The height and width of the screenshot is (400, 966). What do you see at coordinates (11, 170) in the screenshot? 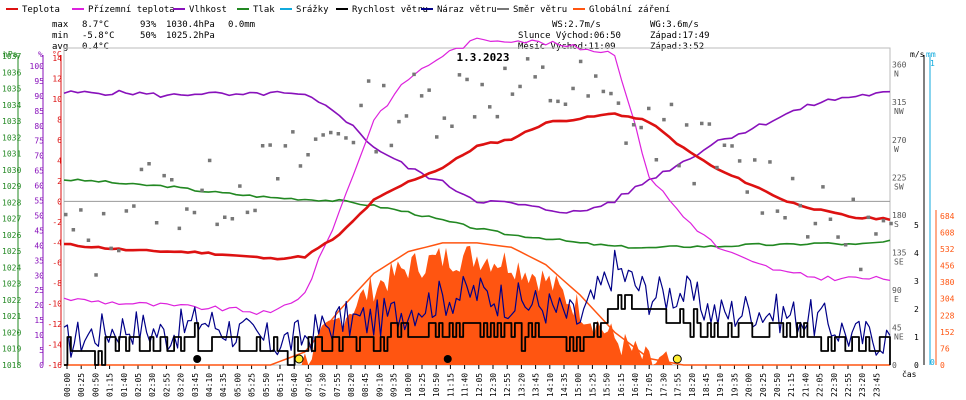
I see `hpa-tick-label: 1030` at bounding box center [11, 170].